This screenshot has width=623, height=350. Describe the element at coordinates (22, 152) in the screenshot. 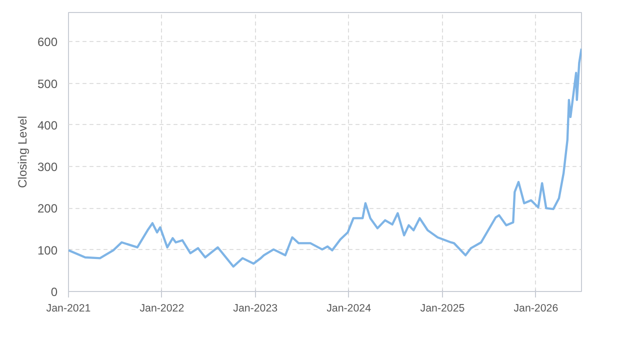

I see `y-axis-title: Closing Level` at that location.